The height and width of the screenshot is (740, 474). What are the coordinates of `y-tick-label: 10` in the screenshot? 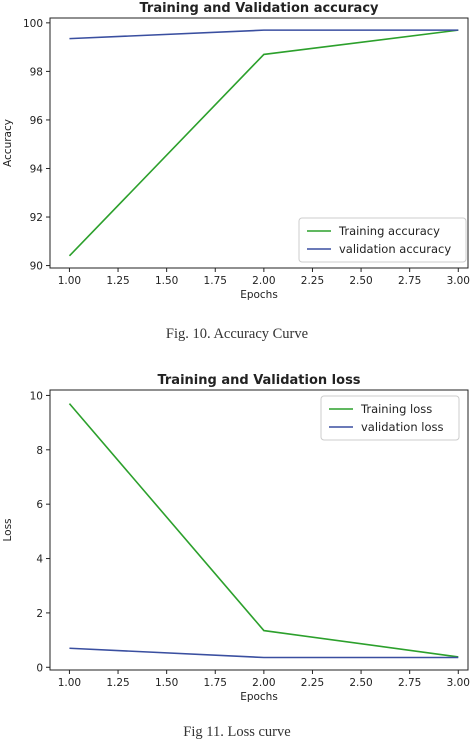 It's located at (36, 396).